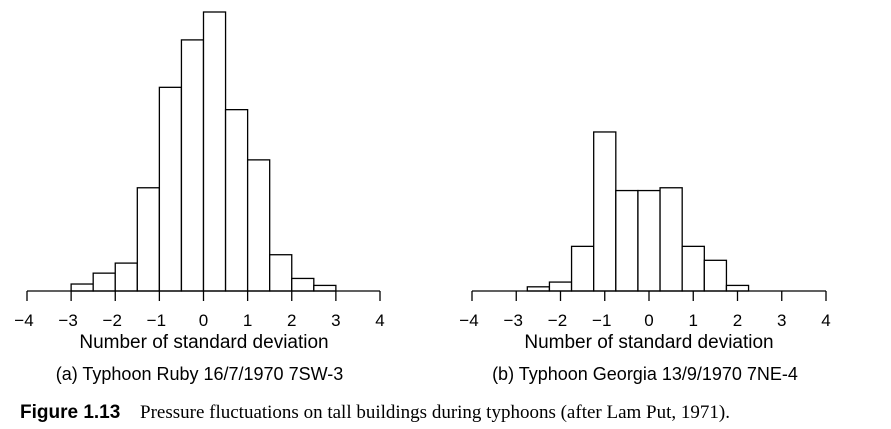 This screenshot has width=891, height=429. Describe the element at coordinates (513, 320) in the screenshot. I see `x-tick-label-b-1: −3` at that location.